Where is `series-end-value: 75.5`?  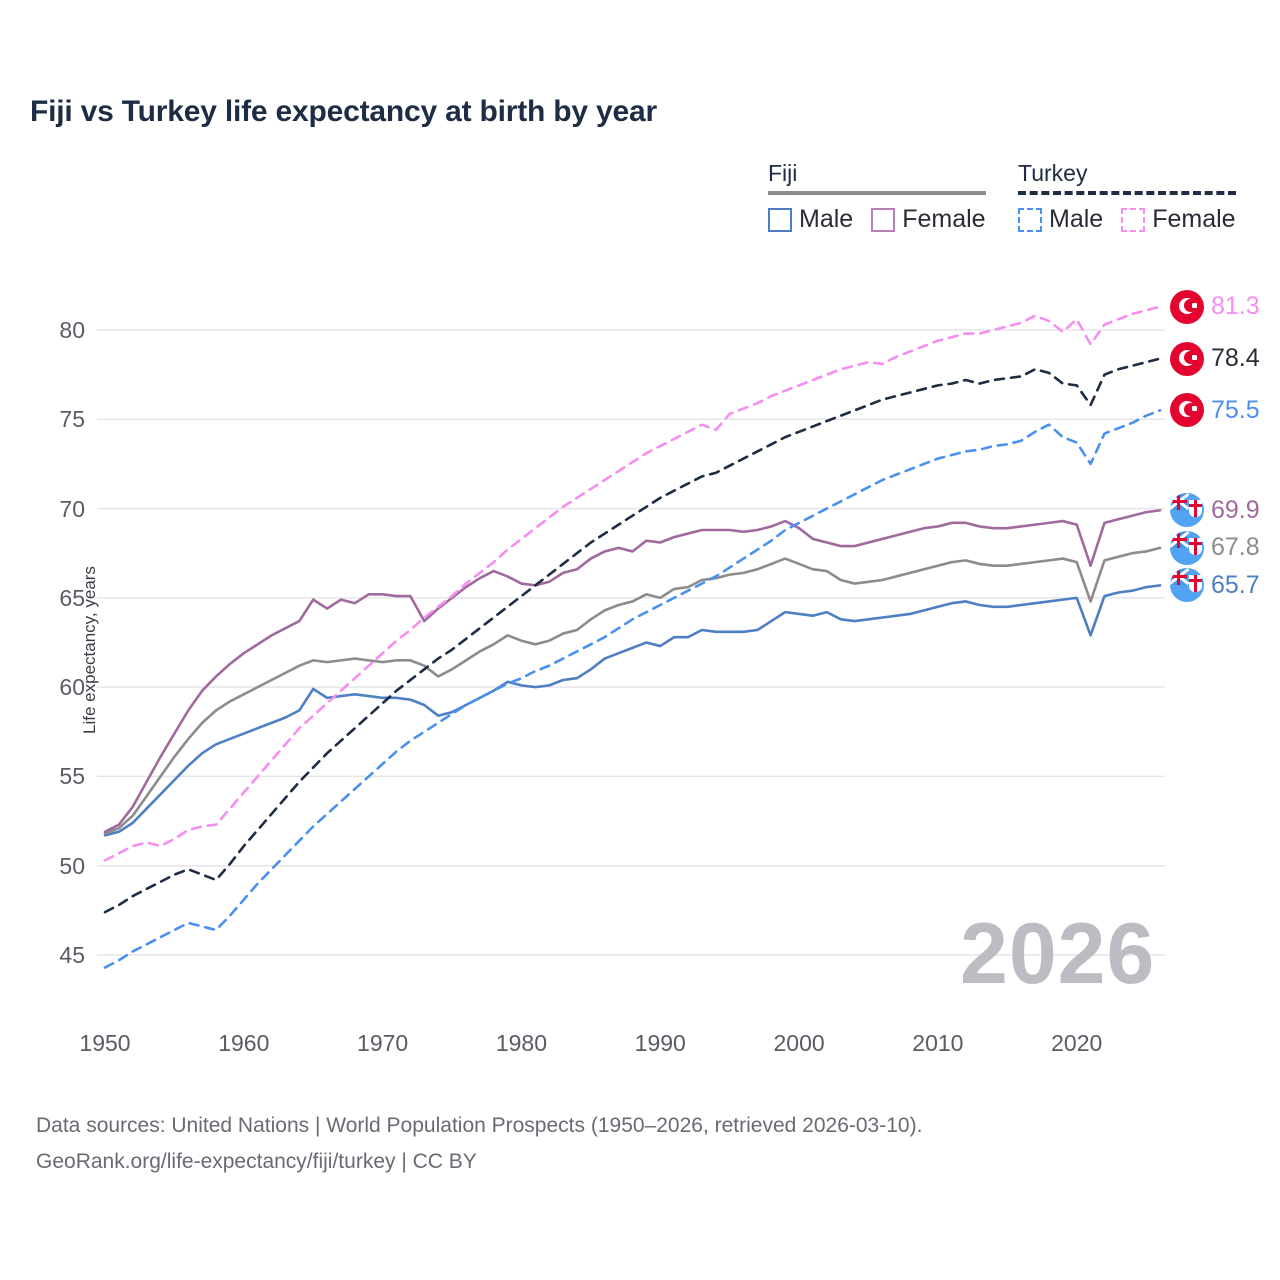
series-end-value: 75.5 is located at coordinates (1235, 409).